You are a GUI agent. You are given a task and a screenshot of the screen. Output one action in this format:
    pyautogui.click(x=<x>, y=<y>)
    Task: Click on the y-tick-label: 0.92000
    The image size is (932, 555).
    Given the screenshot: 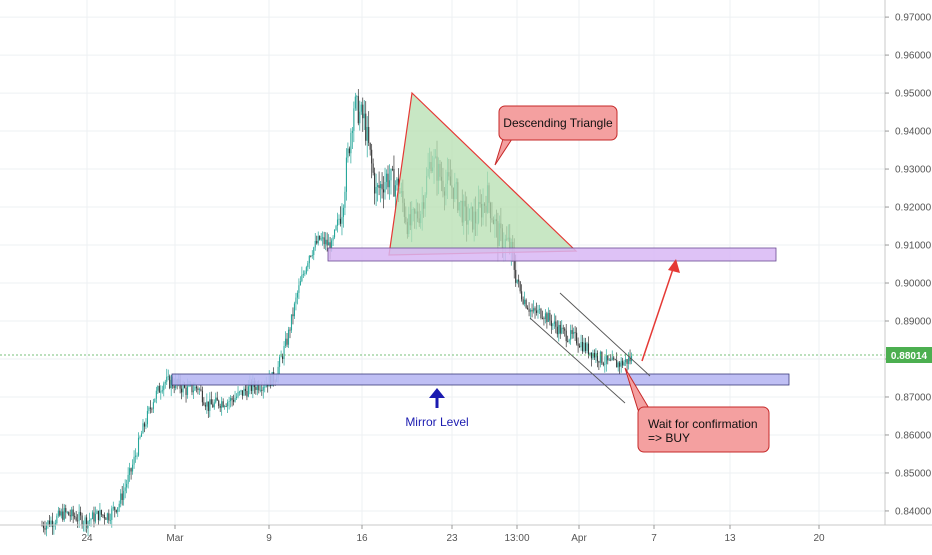 What is the action you would take?
    pyautogui.click(x=913, y=208)
    